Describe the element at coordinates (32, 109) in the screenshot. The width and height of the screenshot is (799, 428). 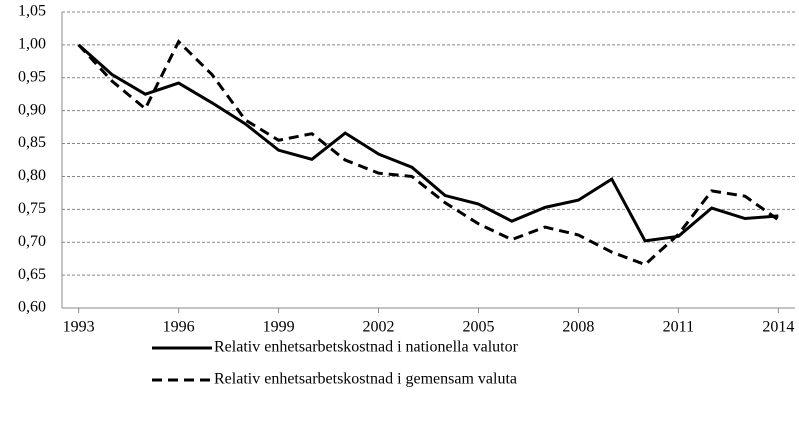
I see `y-tick-label: 0,90` at that location.